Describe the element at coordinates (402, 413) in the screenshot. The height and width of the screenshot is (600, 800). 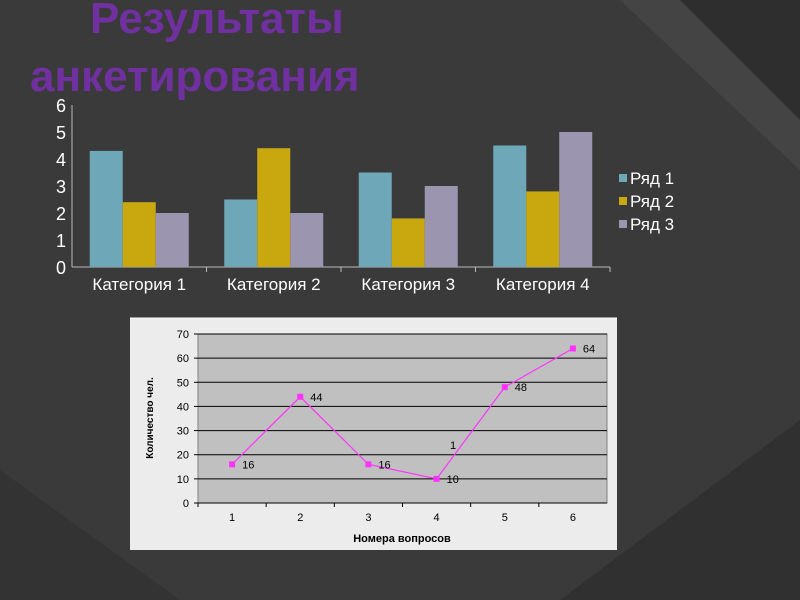
I see `line-series` at that location.